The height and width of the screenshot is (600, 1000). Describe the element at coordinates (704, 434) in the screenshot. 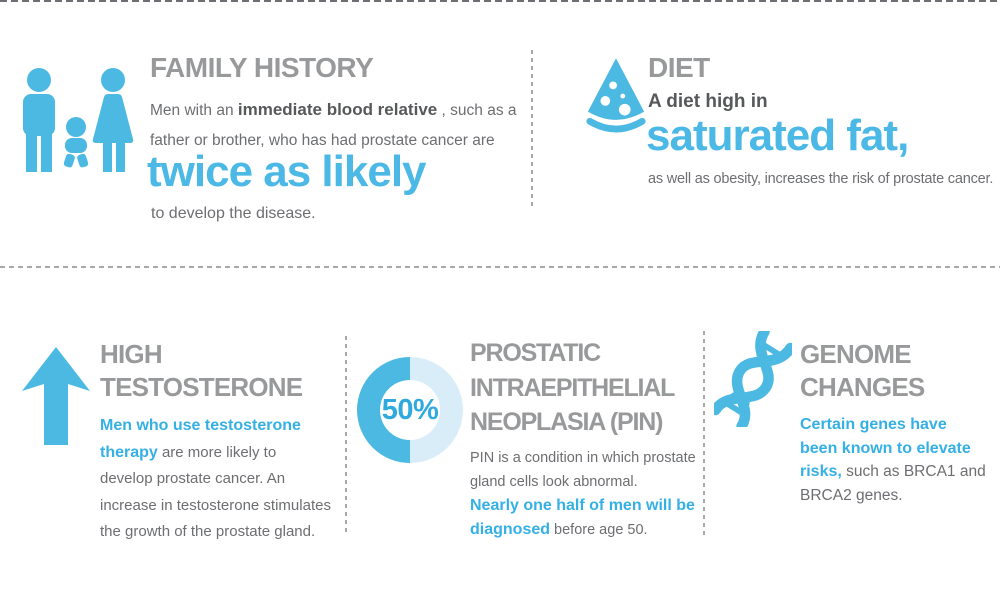

I see `dashed-divider-vertical-bottom-right` at that location.